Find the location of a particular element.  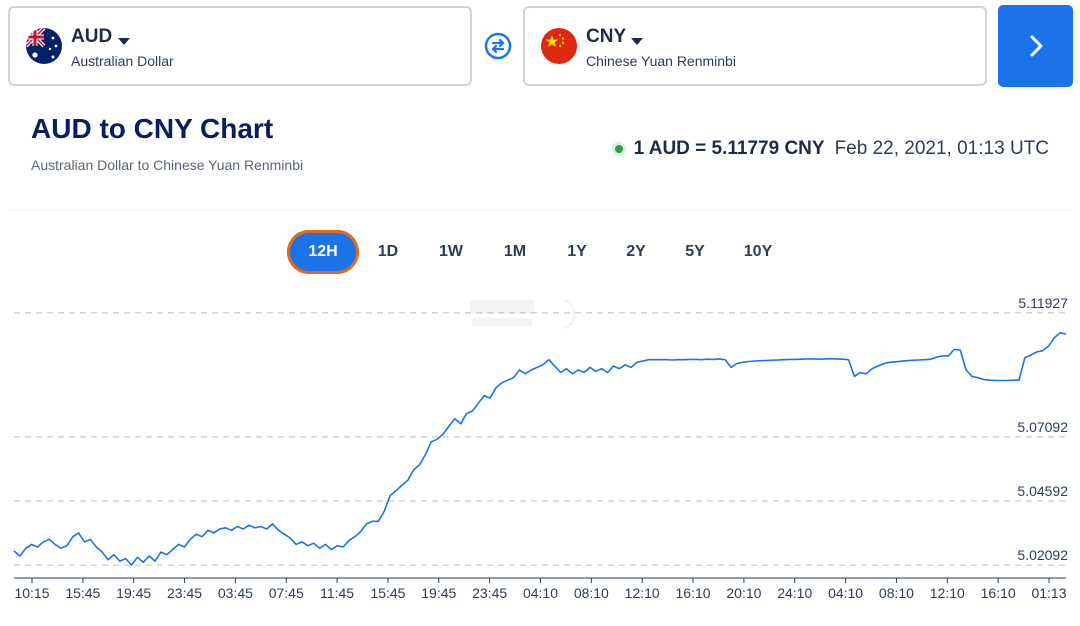

y-tick-label: 5.04592 is located at coordinates (1042, 491).